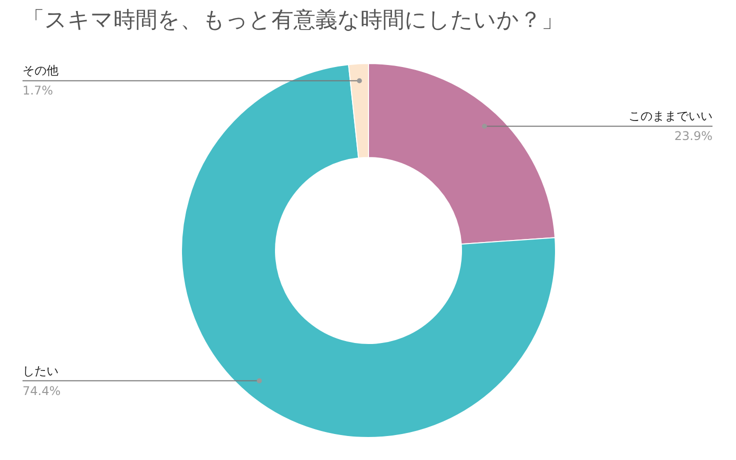 The height and width of the screenshot is (460, 736). I want to click on data-label: 23.9%, so click(693, 136).